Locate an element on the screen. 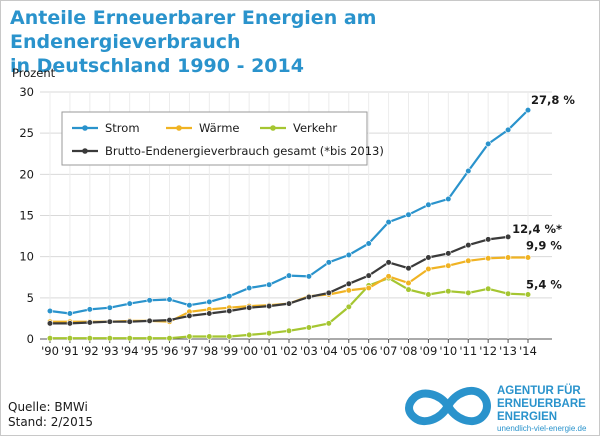 The image size is (600, 436). end-label: 12,4 %* is located at coordinates (537, 229).